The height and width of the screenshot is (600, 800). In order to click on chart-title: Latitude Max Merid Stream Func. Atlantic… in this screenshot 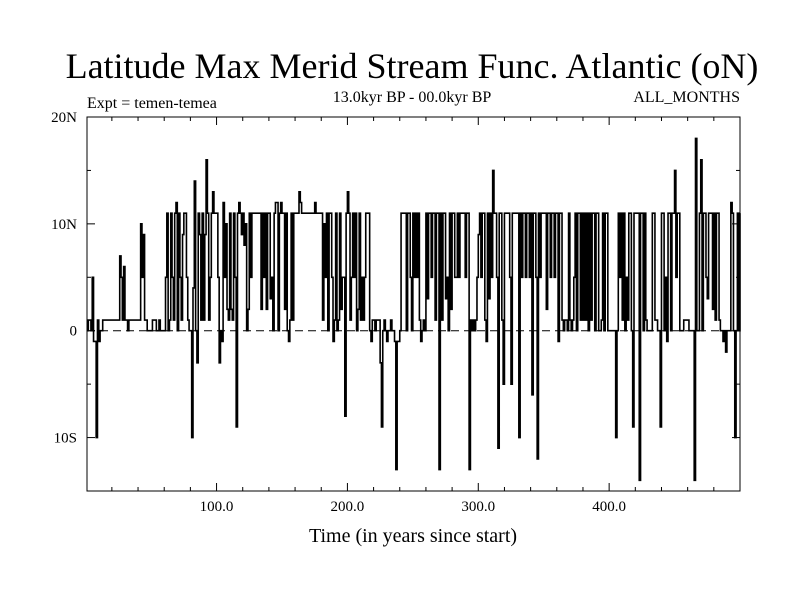, I will do `click(412, 66)`.